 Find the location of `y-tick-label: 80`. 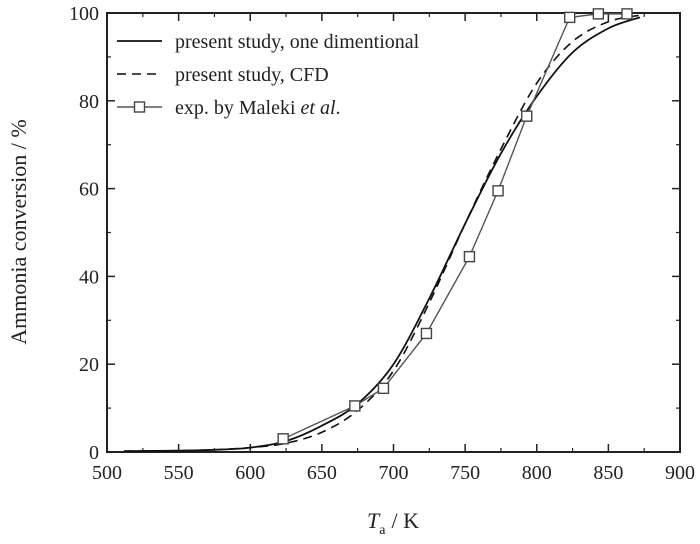

y-tick-label: 80 is located at coordinates (89, 102).